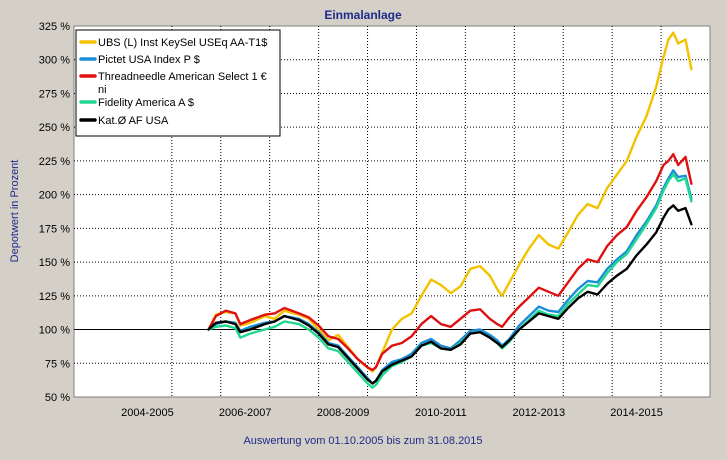  What do you see at coordinates (147, 413) in the screenshot?
I see `x-tick-label: 2004-2005` at bounding box center [147, 413].